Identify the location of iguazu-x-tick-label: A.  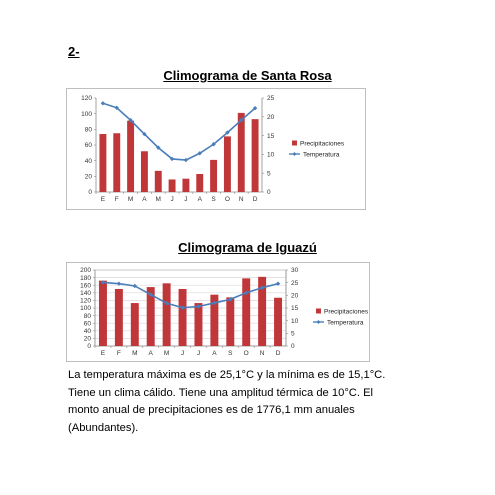
(214, 353).